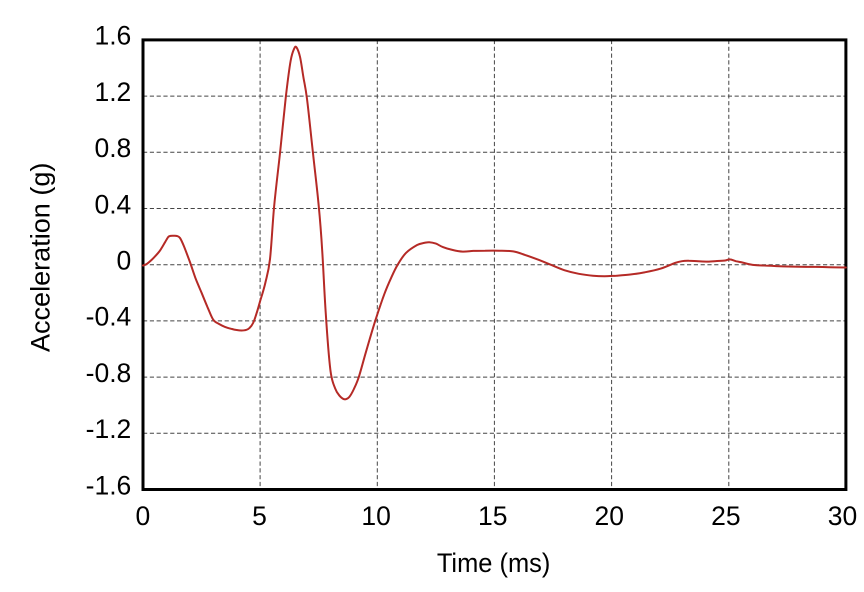  What do you see at coordinates (112, 92) in the screenshot?
I see `svg-text: 1.2` at bounding box center [112, 92].